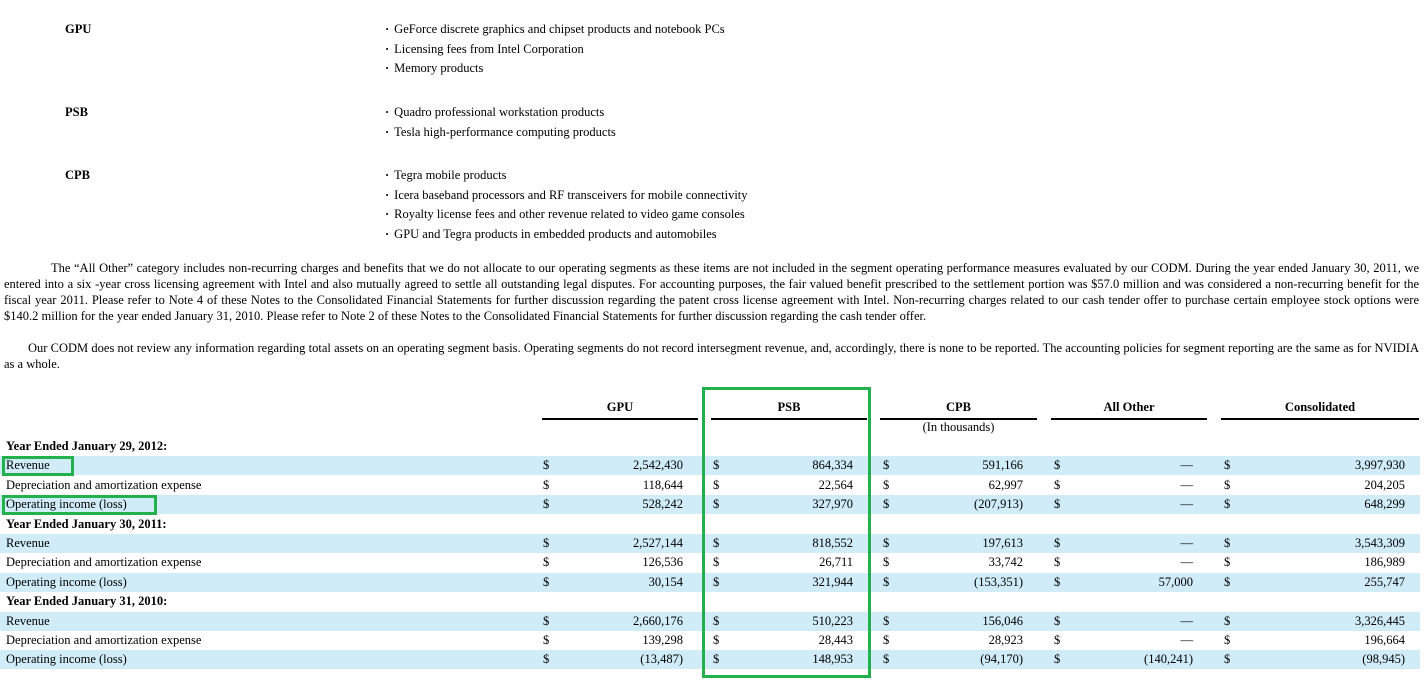 This screenshot has width=1426, height=683. I want to click on column-header-psb: PSB, so click(789, 409).